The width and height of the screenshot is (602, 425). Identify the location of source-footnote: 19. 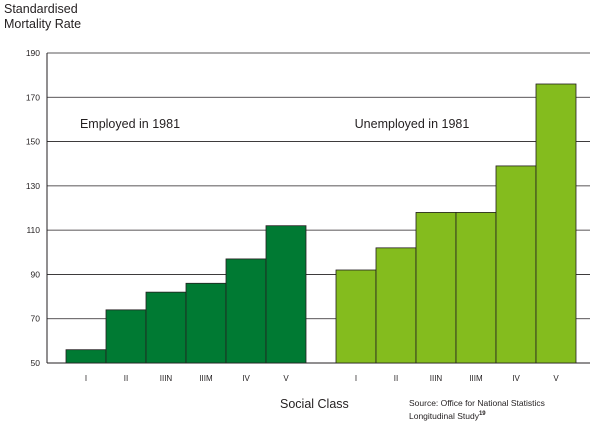
(482, 414).